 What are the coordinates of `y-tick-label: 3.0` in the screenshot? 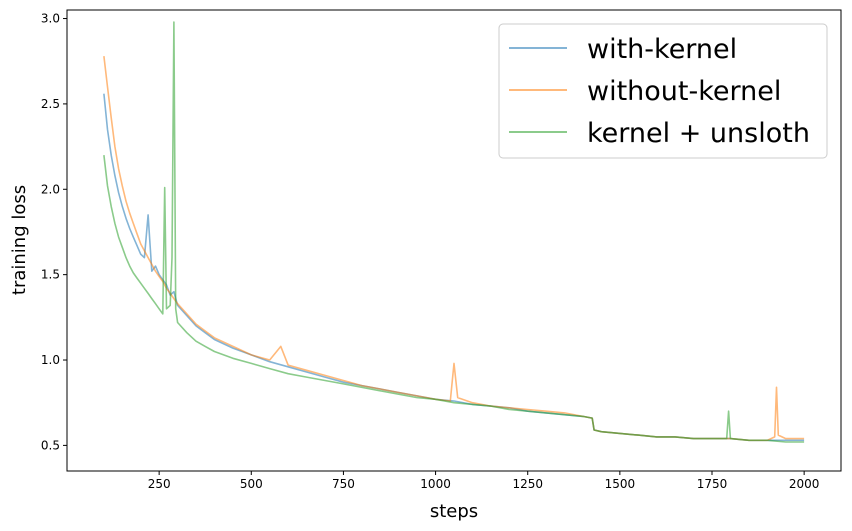 It's located at (50, 19).